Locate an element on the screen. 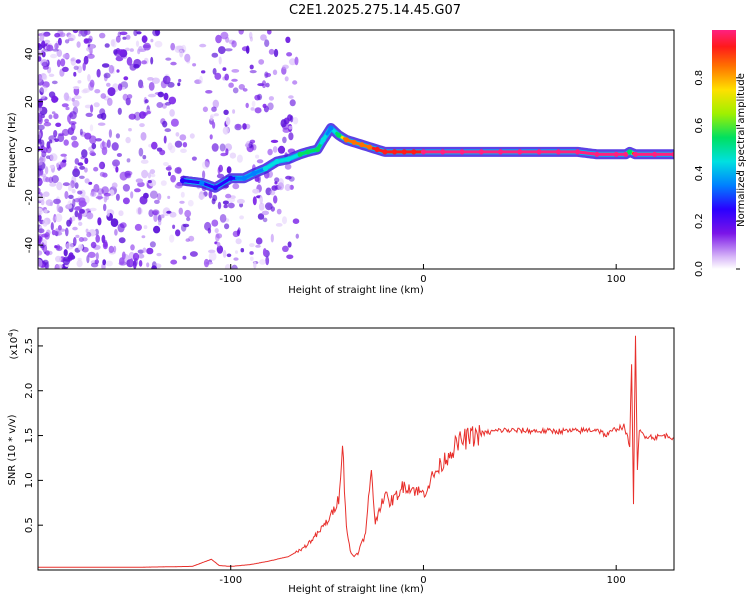  snr-y-multiplier: (x104) is located at coordinates (13, 343).